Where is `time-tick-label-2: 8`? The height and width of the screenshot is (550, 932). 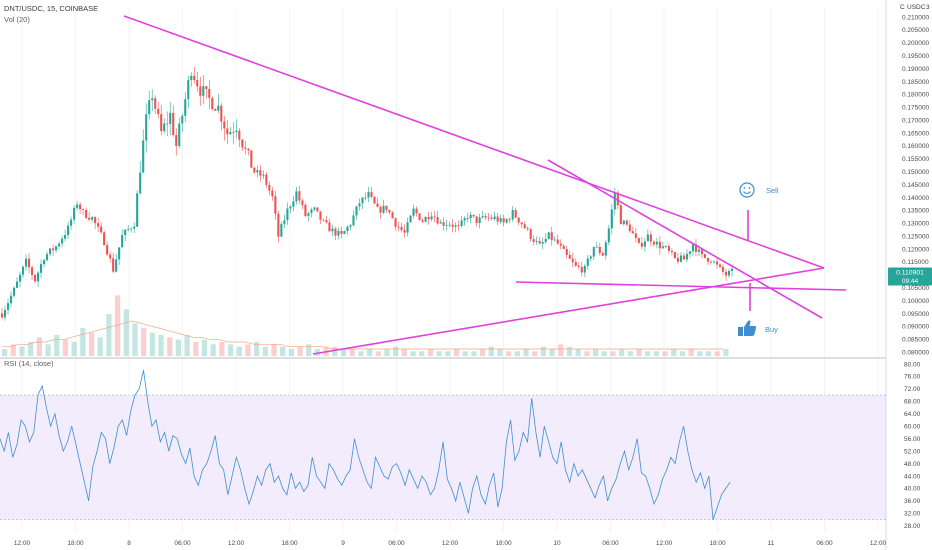
time-tick-label-2: 8 is located at coordinates (129, 543).